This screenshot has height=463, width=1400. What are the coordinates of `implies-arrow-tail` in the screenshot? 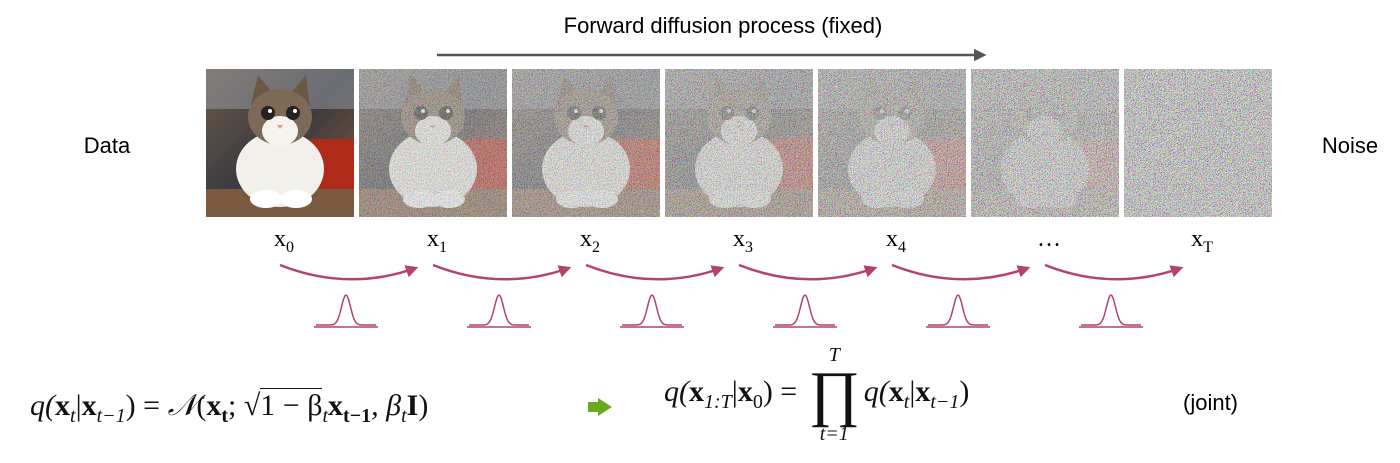 It's located at (594, 407).